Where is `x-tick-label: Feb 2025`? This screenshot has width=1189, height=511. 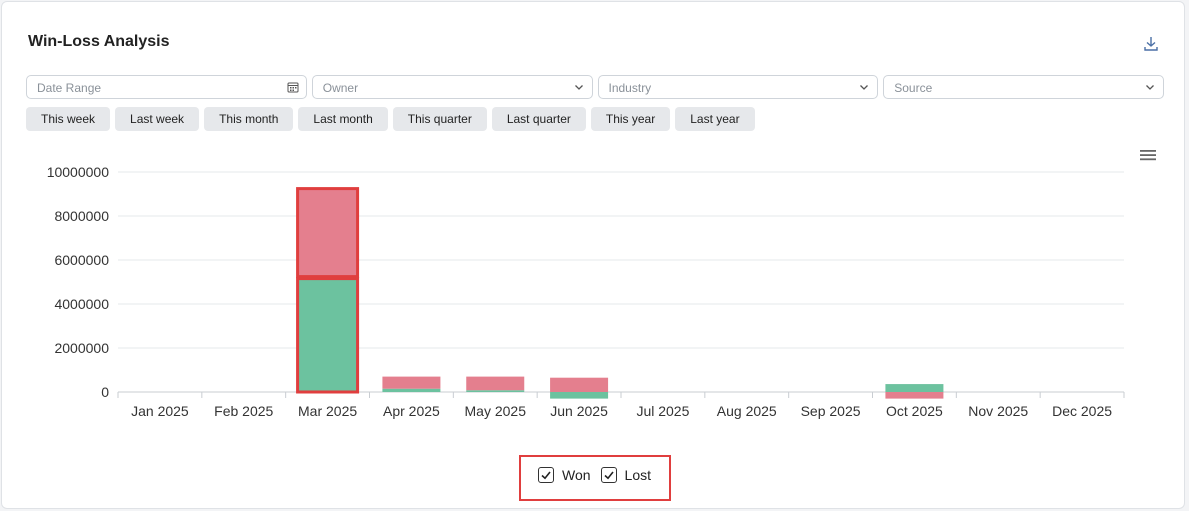
x-tick-label: Feb 2025 is located at coordinates (243, 411).